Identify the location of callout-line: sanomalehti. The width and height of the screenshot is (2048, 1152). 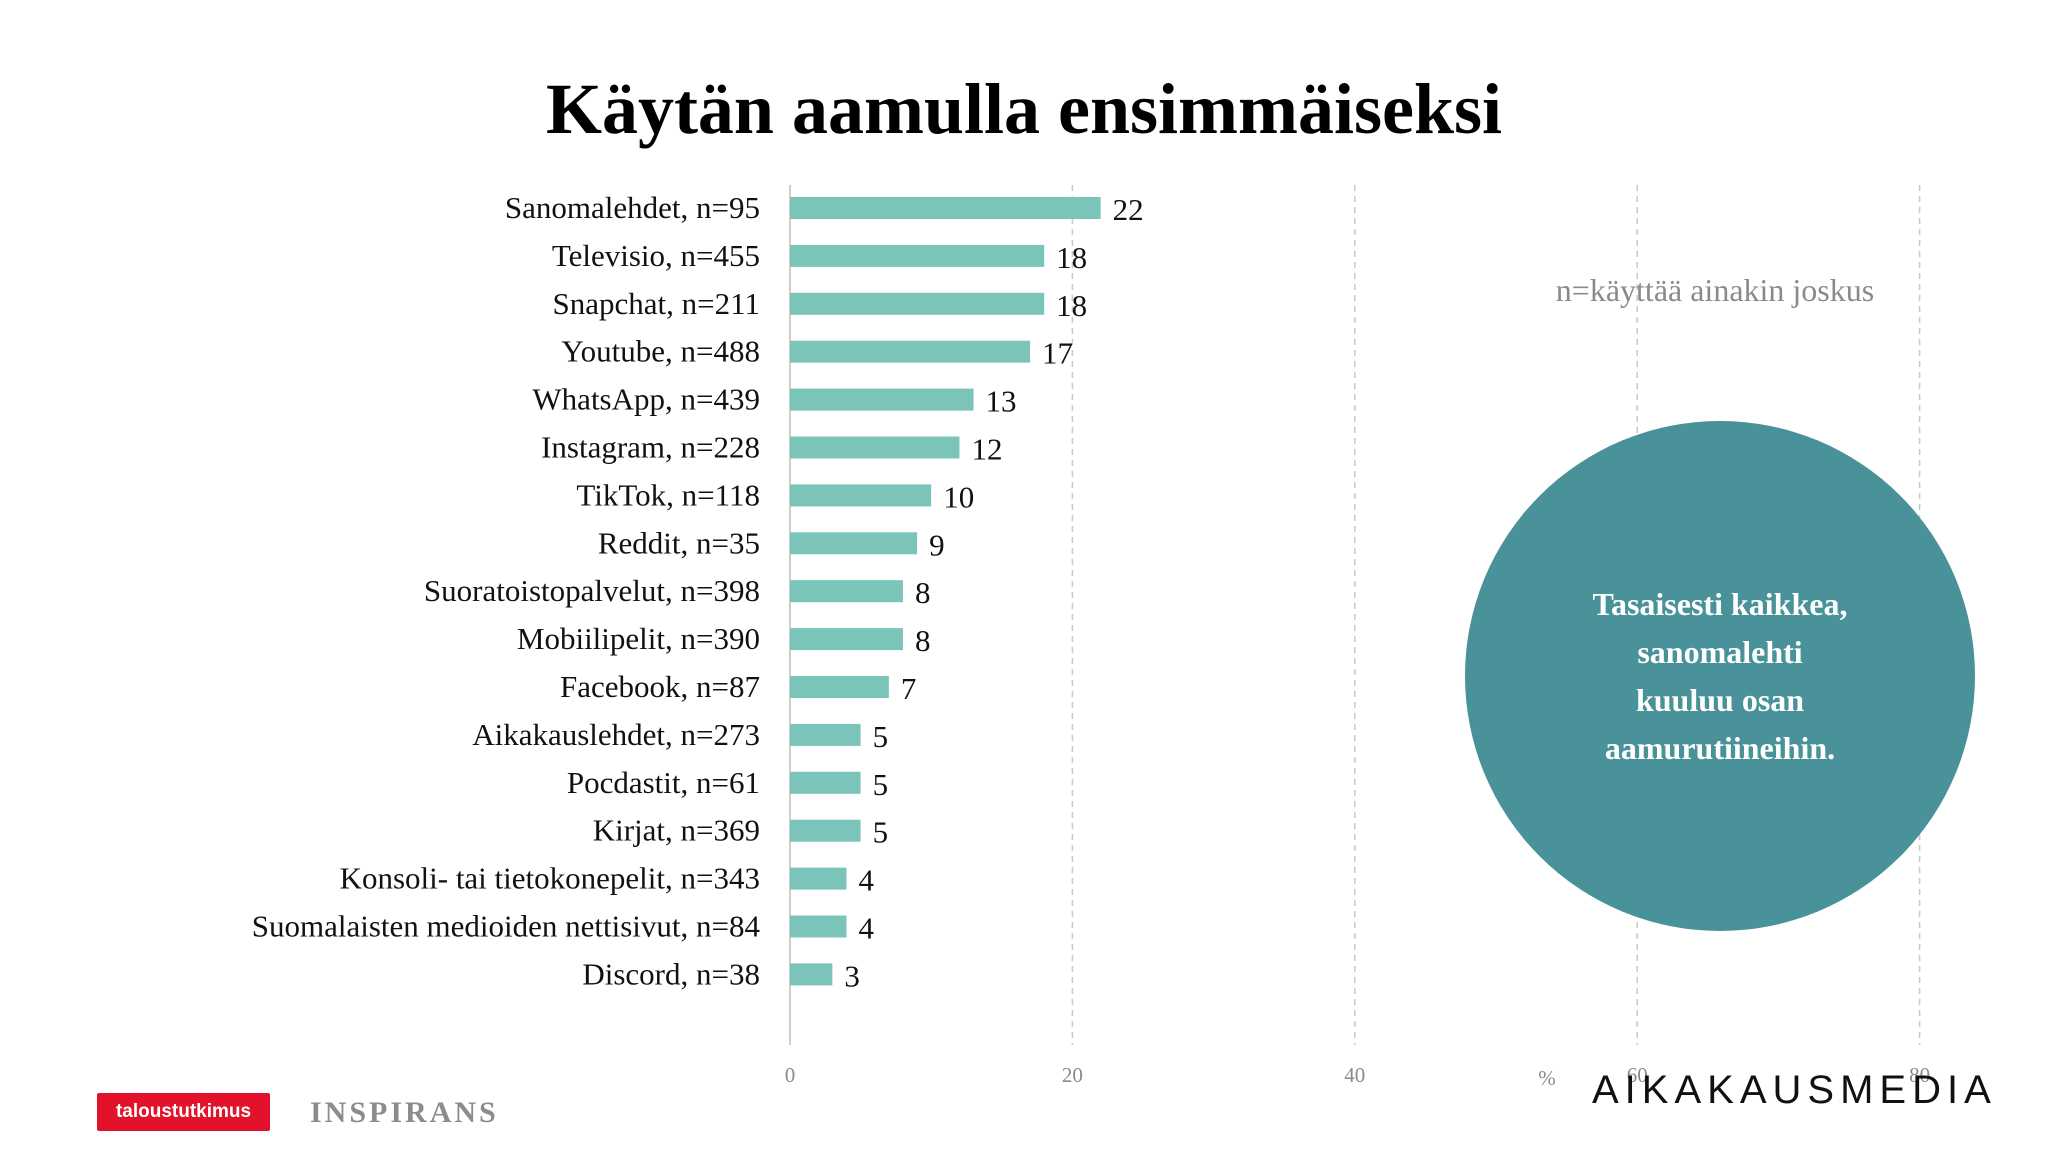
(1720, 652).